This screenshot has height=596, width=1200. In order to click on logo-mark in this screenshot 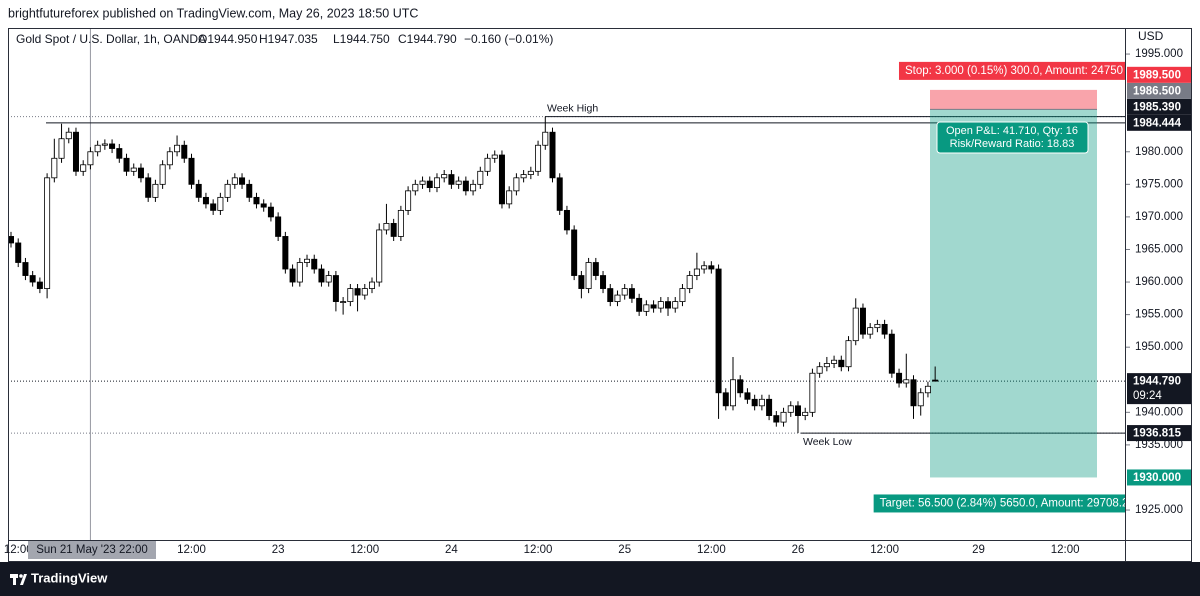, I will do `click(14, 581)`.